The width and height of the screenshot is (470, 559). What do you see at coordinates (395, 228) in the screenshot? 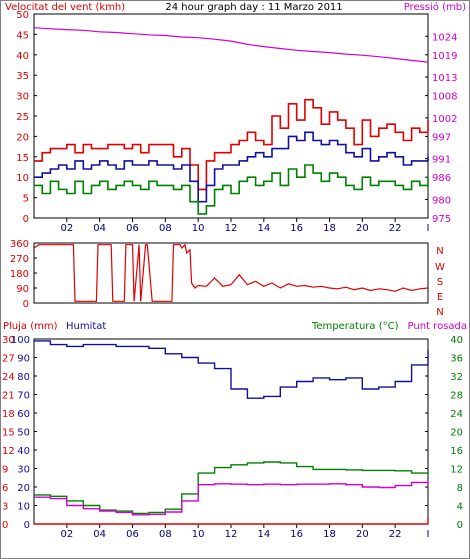
I see `wind-x-tick-label: 22` at bounding box center [395, 228].